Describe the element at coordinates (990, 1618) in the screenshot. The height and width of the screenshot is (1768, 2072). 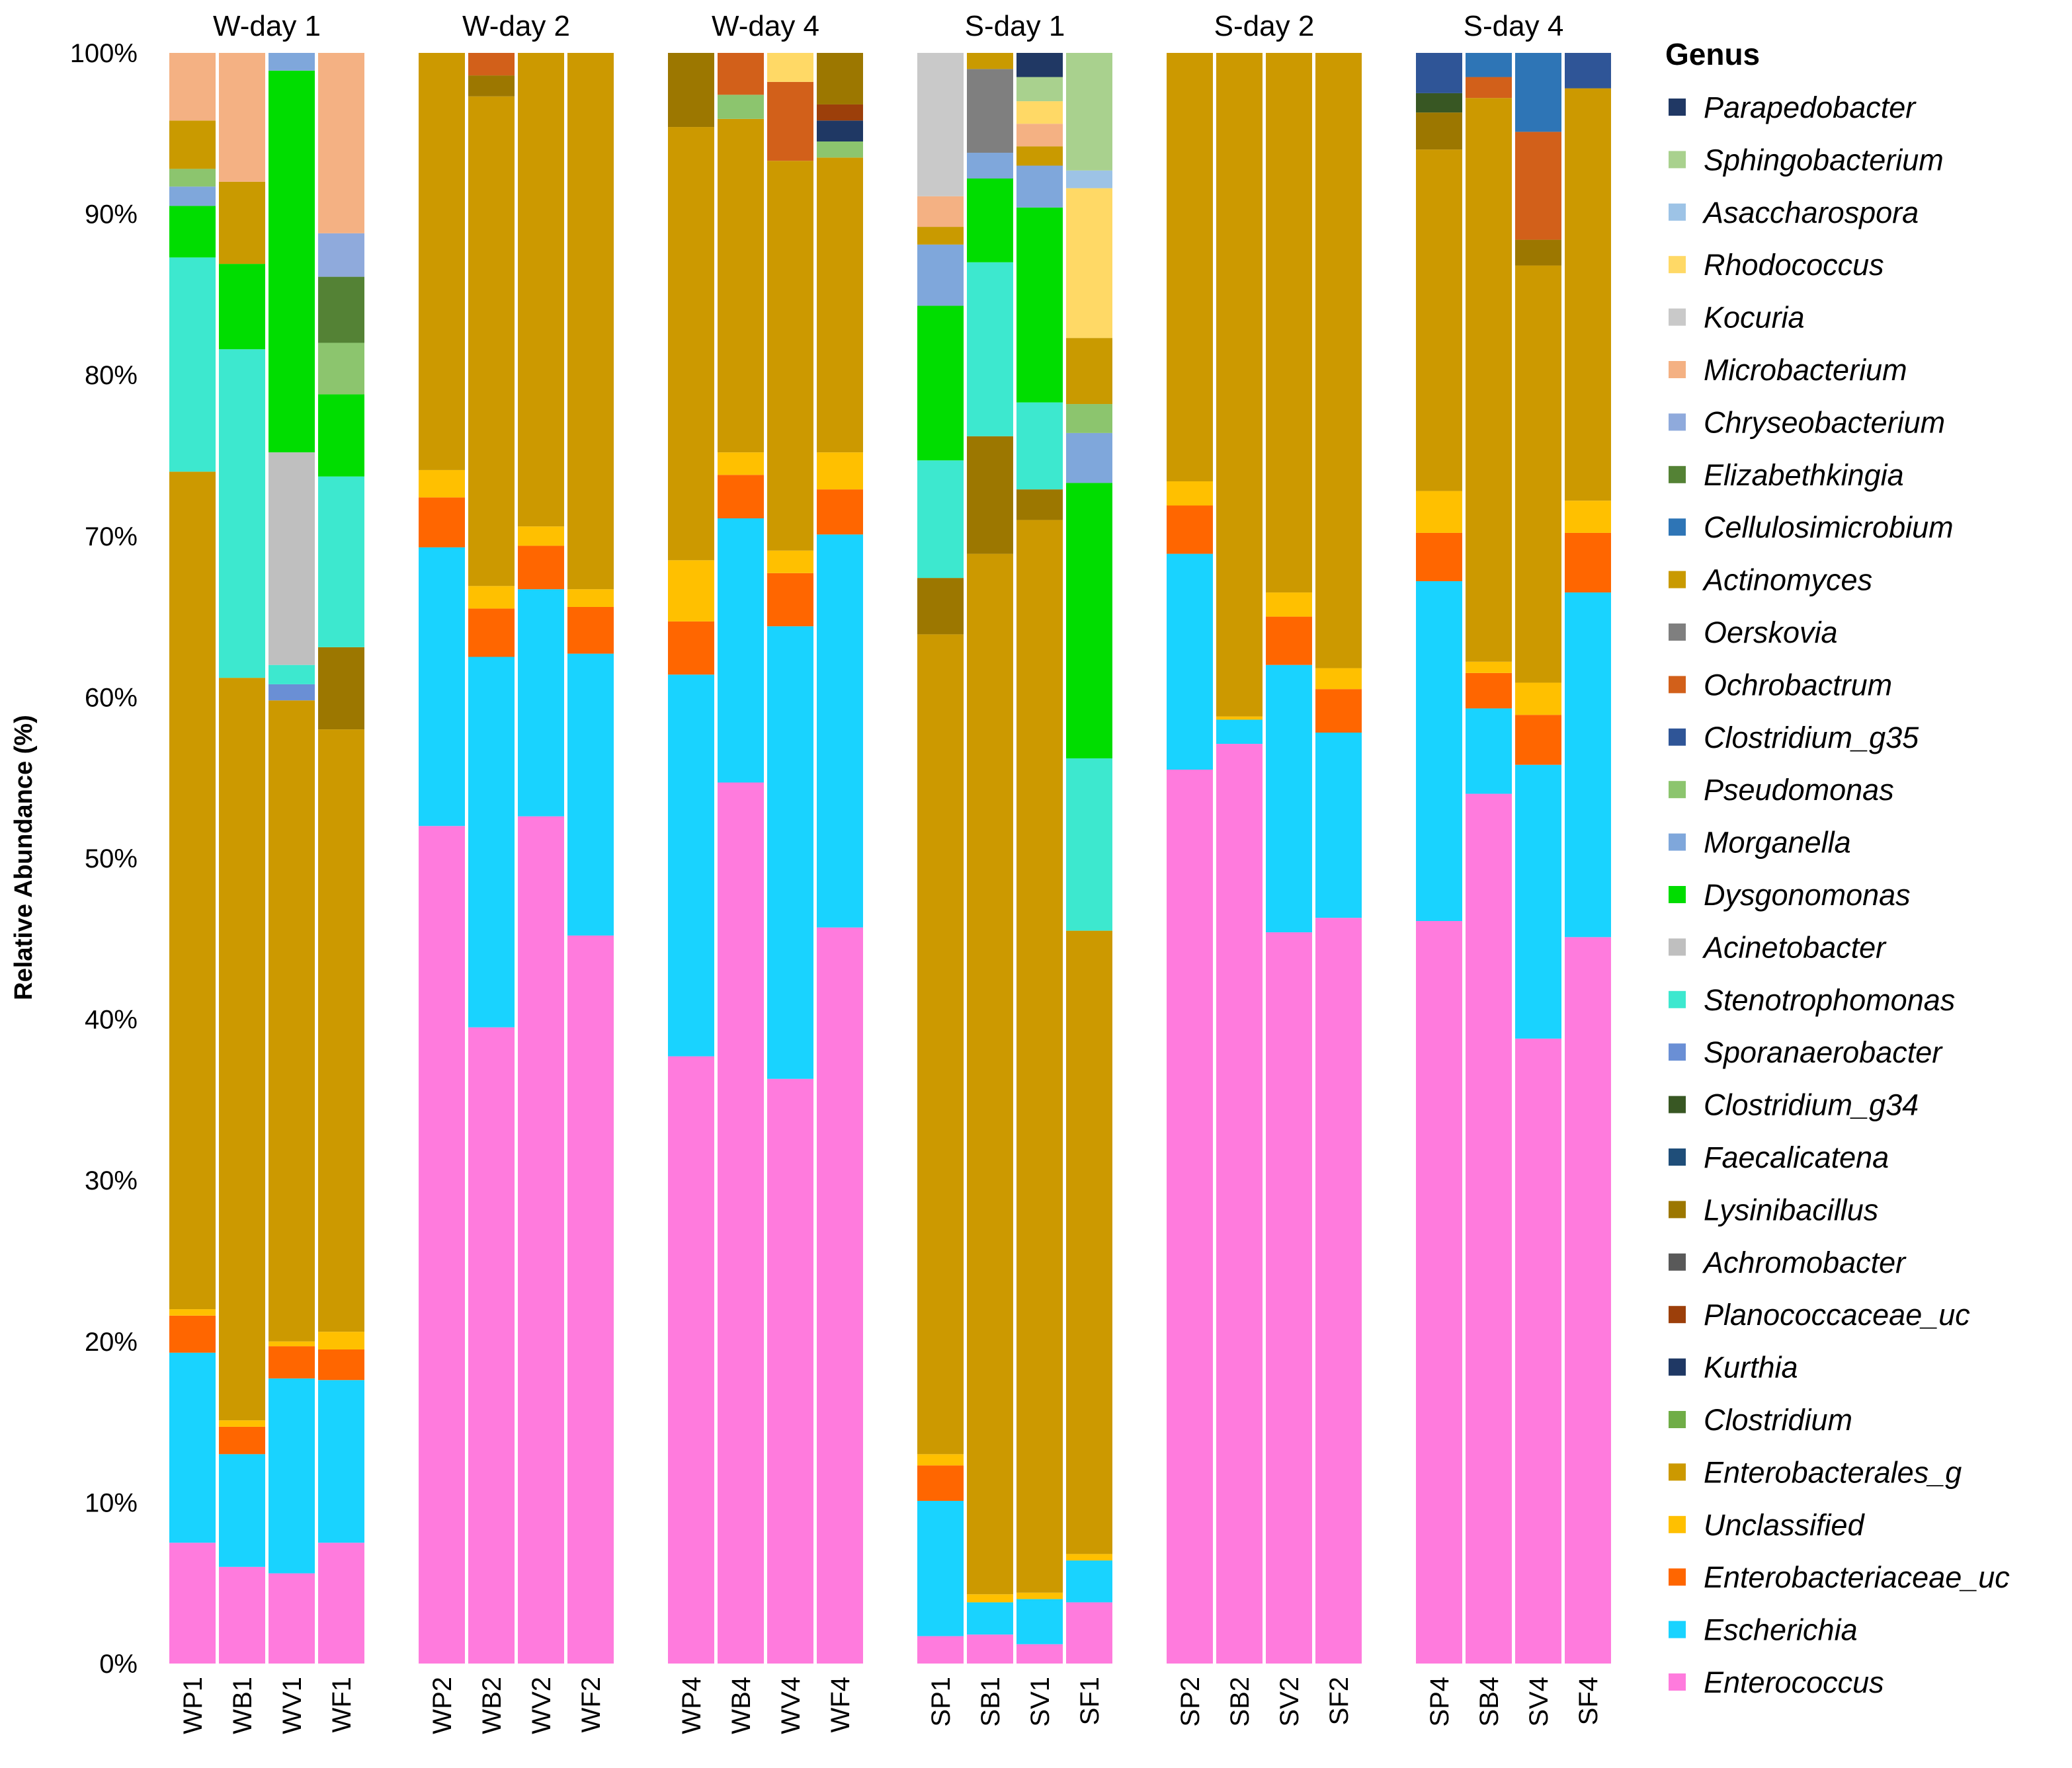
I see `segment-SB1-Escherichia` at that location.